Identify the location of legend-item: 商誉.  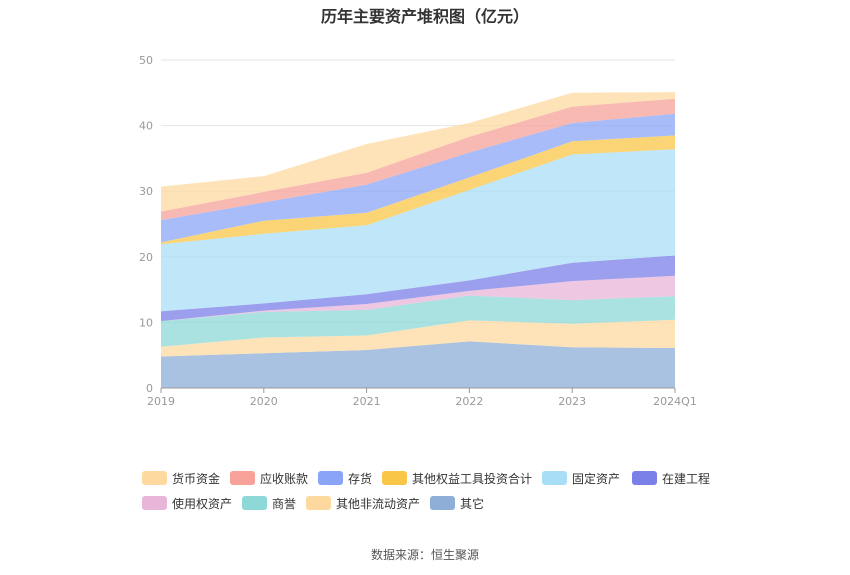
(269, 503).